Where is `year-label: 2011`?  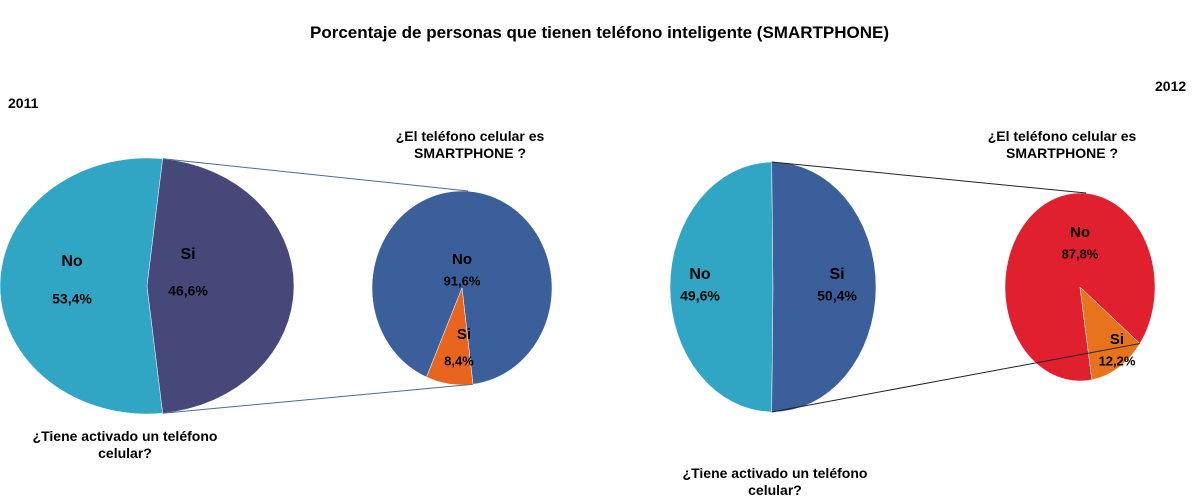
year-label: 2011 is located at coordinates (23, 103).